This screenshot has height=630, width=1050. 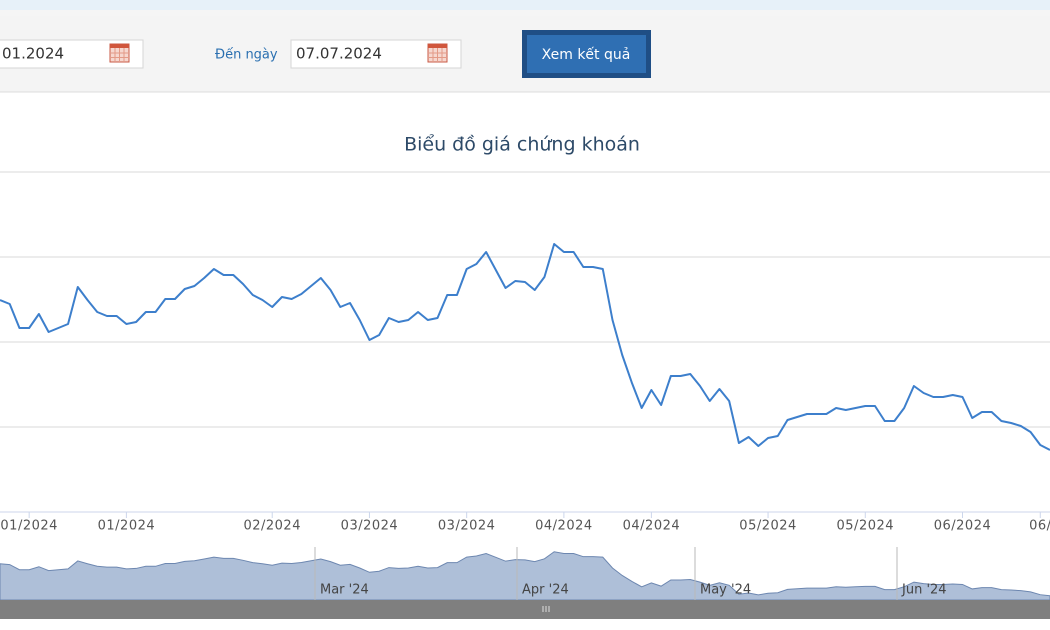 I want to click on navigator-label: May '24, so click(x=725, y=590).